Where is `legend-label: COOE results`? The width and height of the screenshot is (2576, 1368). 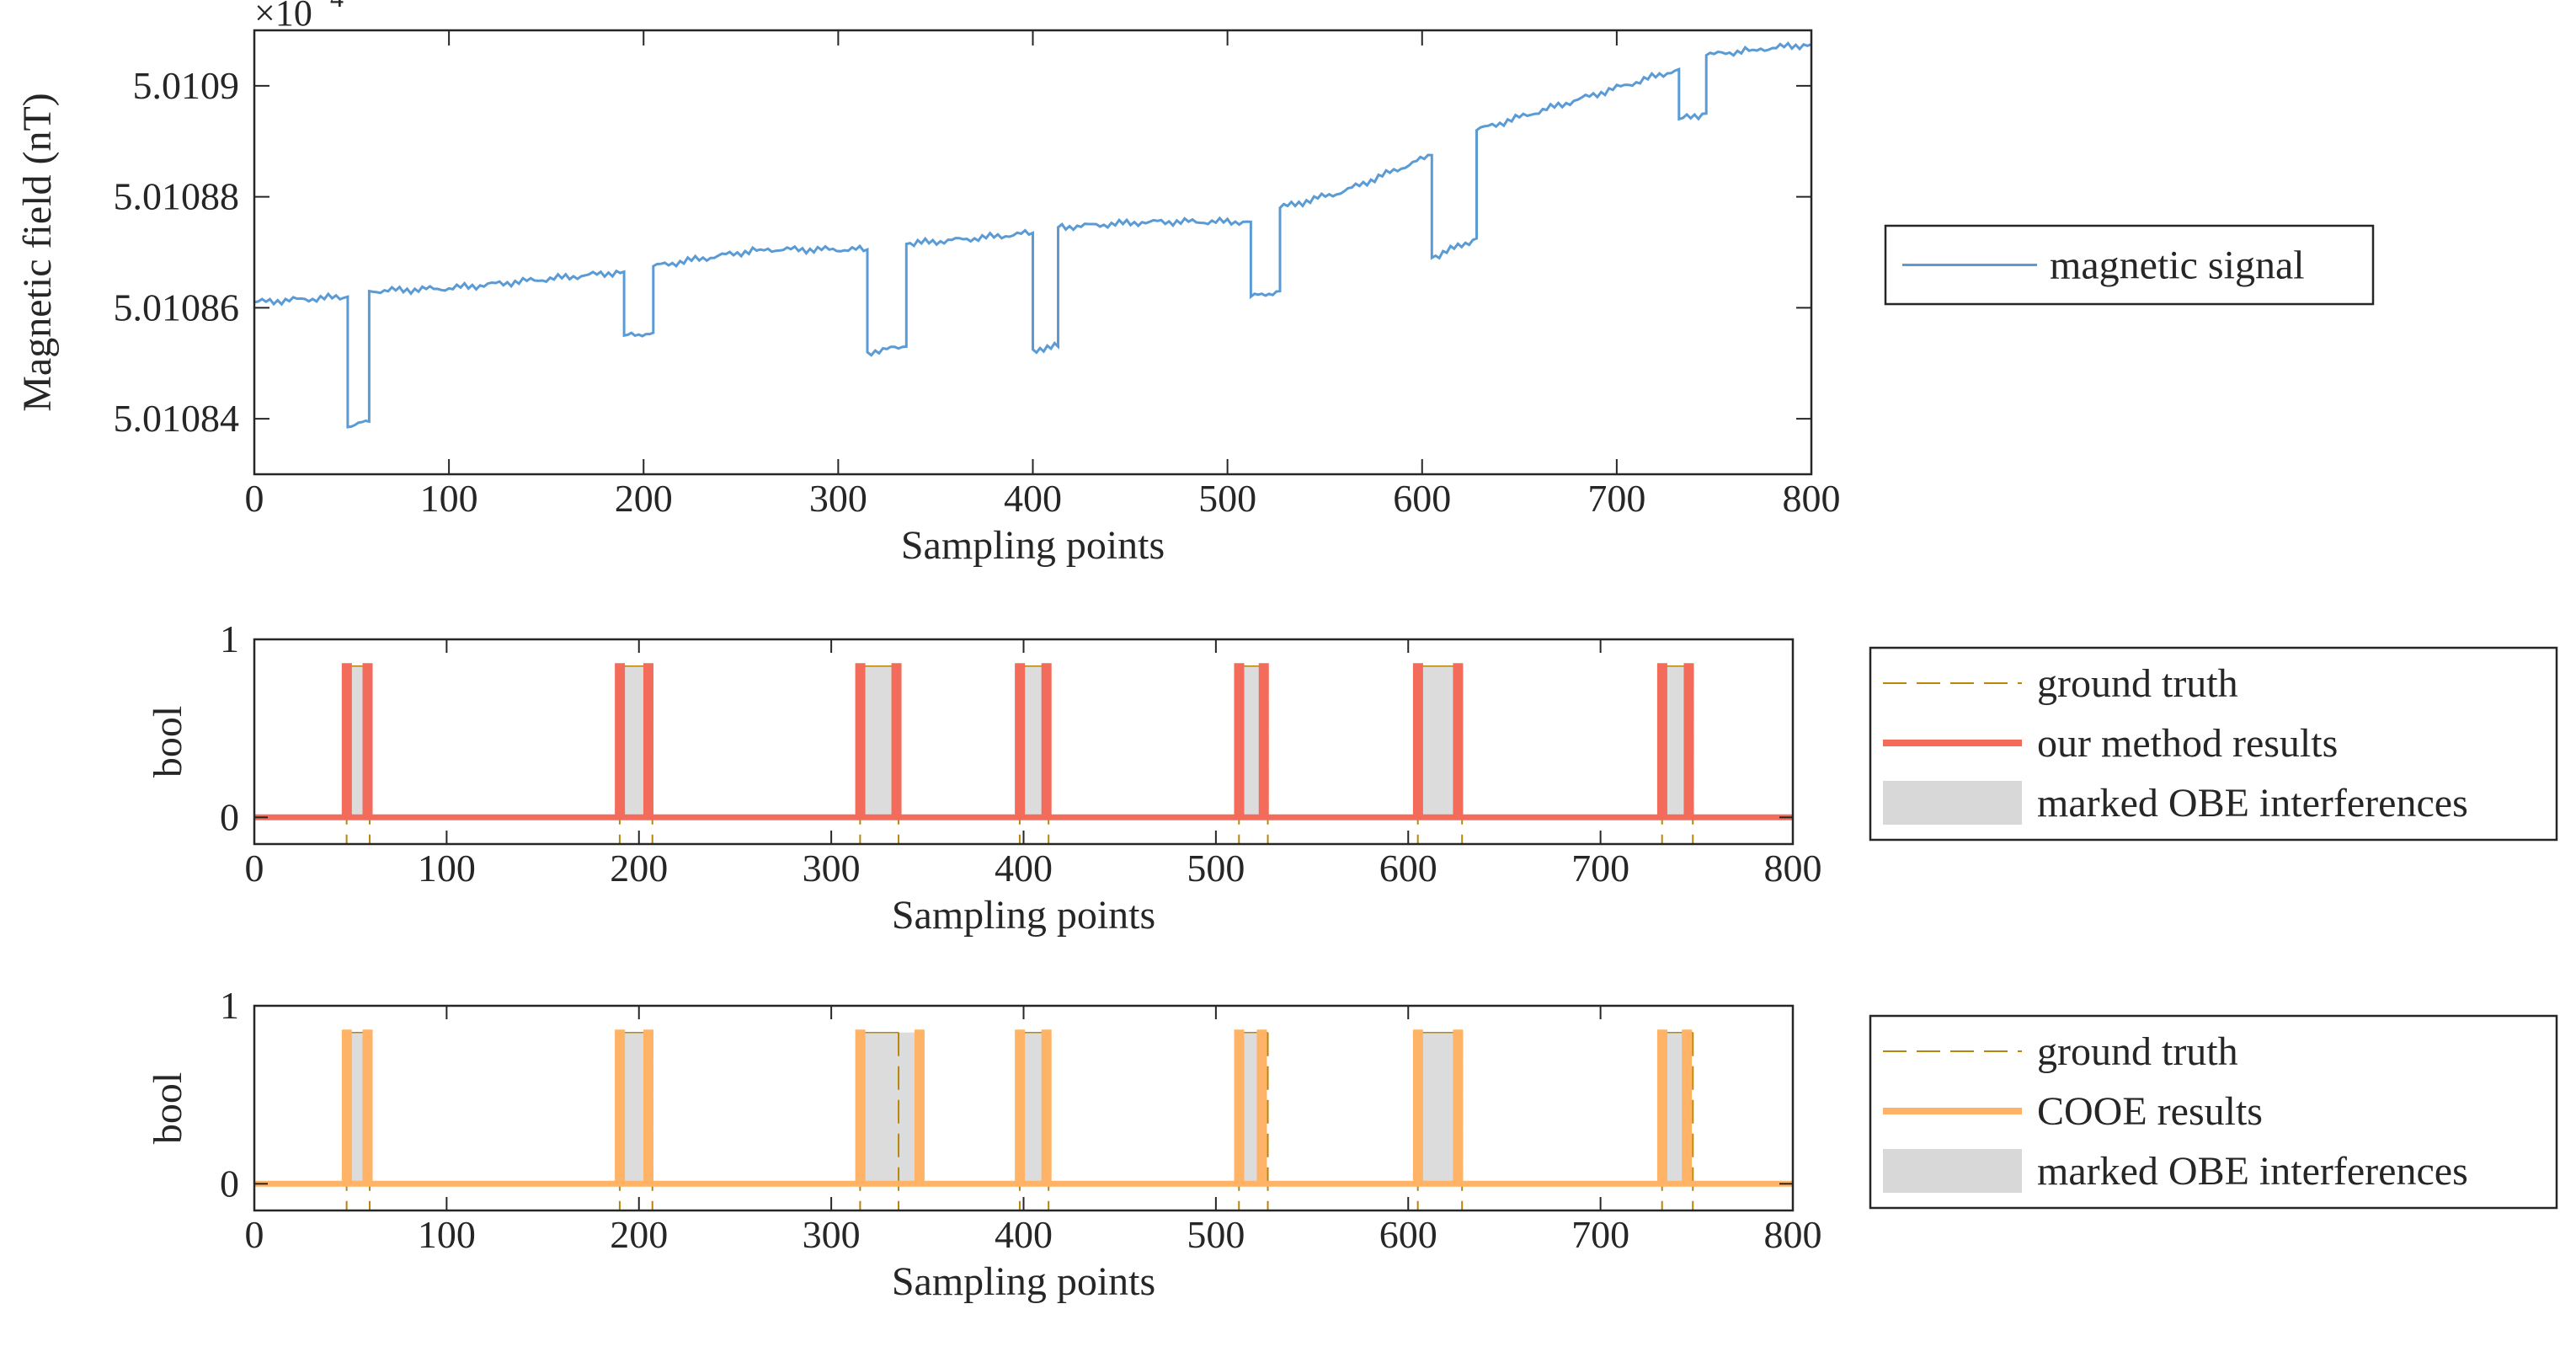
legend-label: COOE results is located at coordinates (2150, 1111).